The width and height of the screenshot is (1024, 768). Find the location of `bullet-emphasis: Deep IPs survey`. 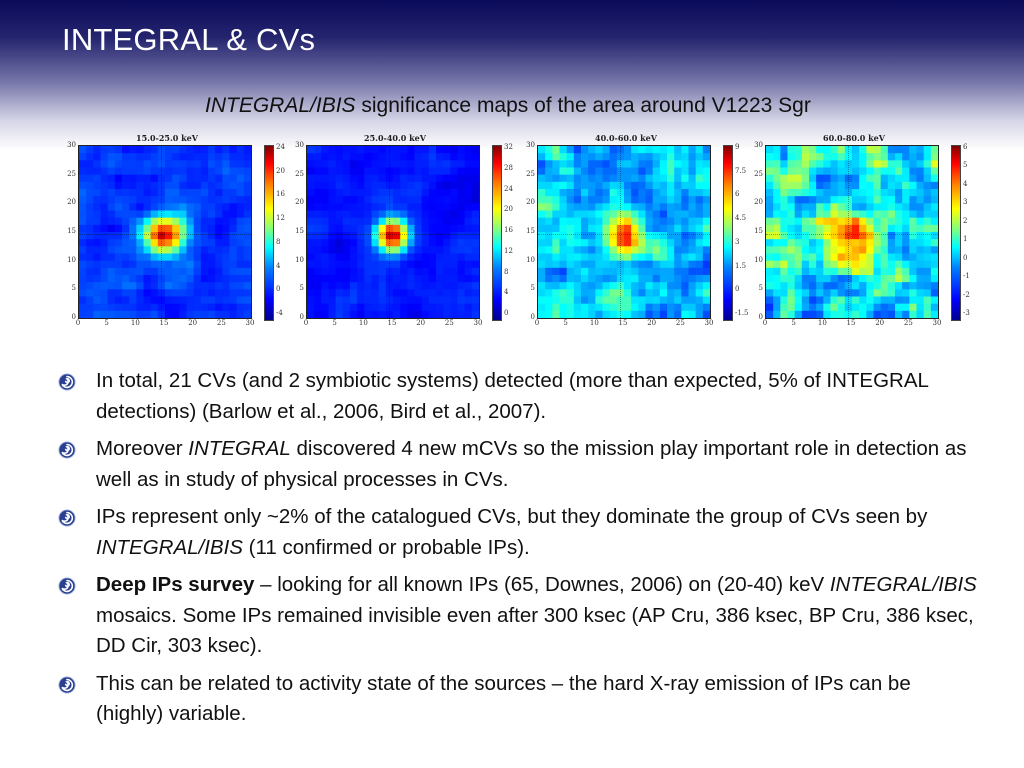

bullet-emphasis: Deep IPs survey is located at coordinates (175, 584).